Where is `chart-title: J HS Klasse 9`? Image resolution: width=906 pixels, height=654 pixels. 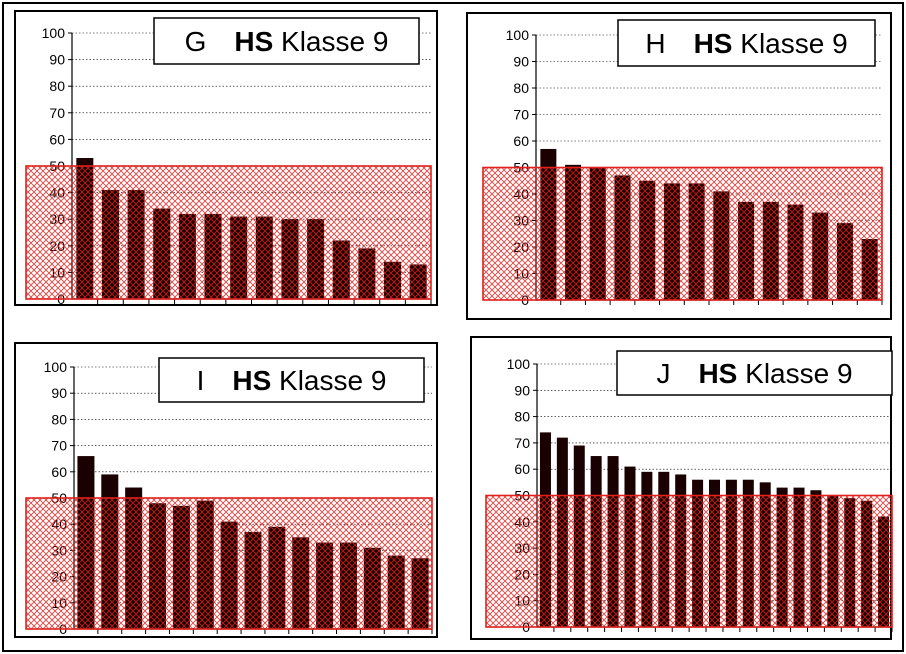
chart-title: J HS Klasse 9 is located at coordinates (754, 373).